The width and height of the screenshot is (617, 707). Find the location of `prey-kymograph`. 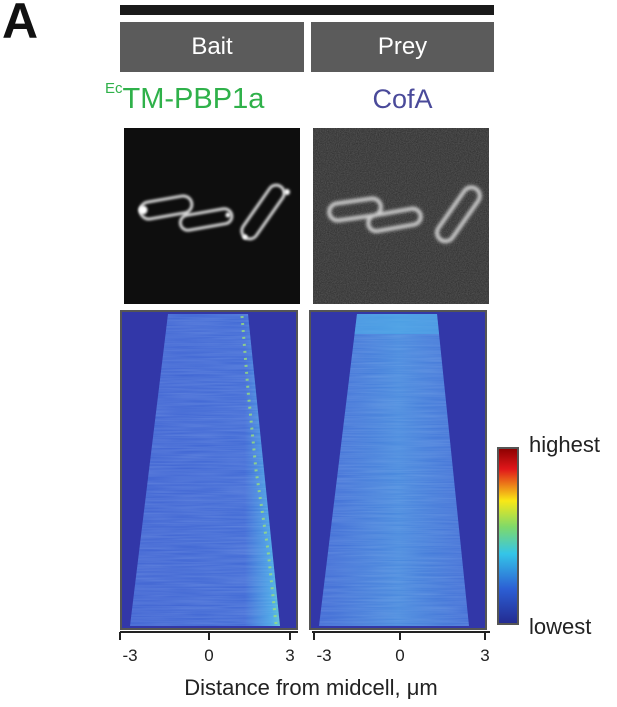

prey-kymograph is located at coordinates (398, 470).